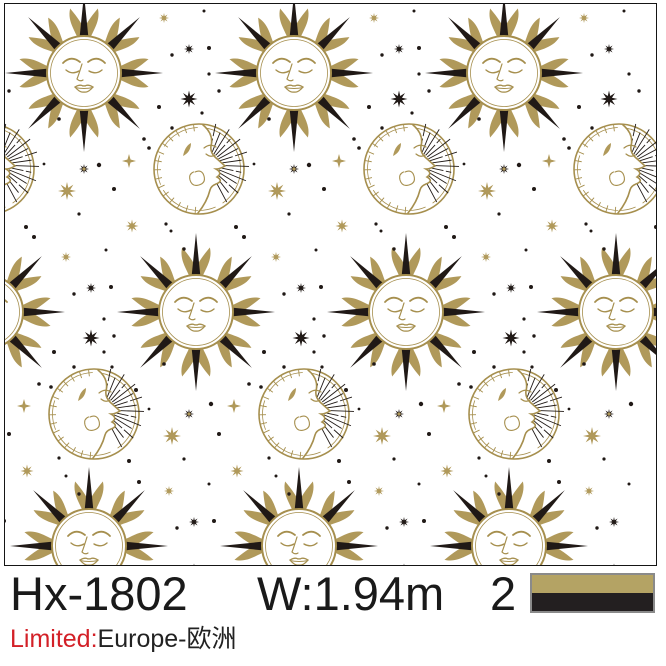 Image resolution: width=666 pixels, height=666 pixels. Describe the element at coordinates (592, 602) in the screenshot. I see `swatch-black-half` at that location.